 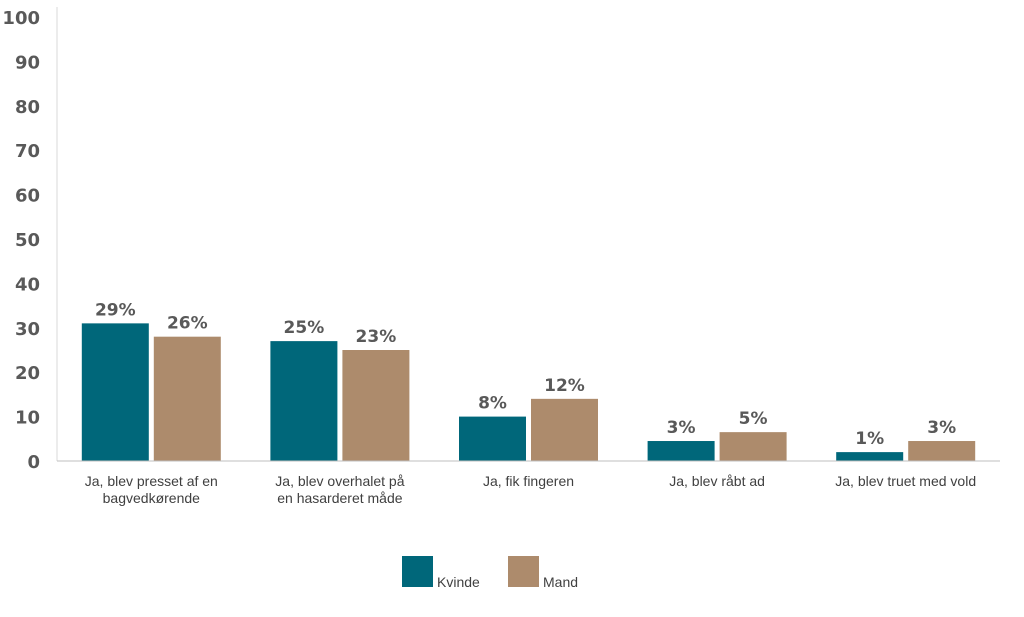 What do you see at coordinates (27, 418) in the screenshot?
I see `y-tick-label: 10` at bounding box center [27, 418].